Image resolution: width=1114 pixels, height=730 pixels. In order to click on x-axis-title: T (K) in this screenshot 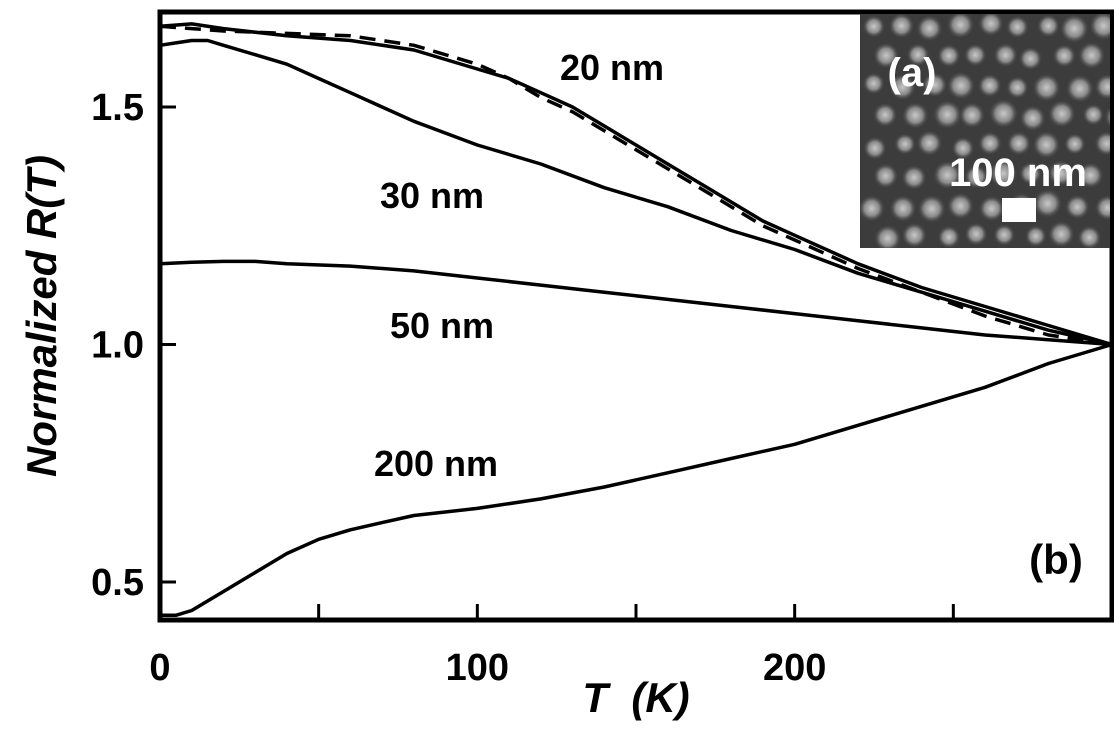, I will do `click(635, 697)`.